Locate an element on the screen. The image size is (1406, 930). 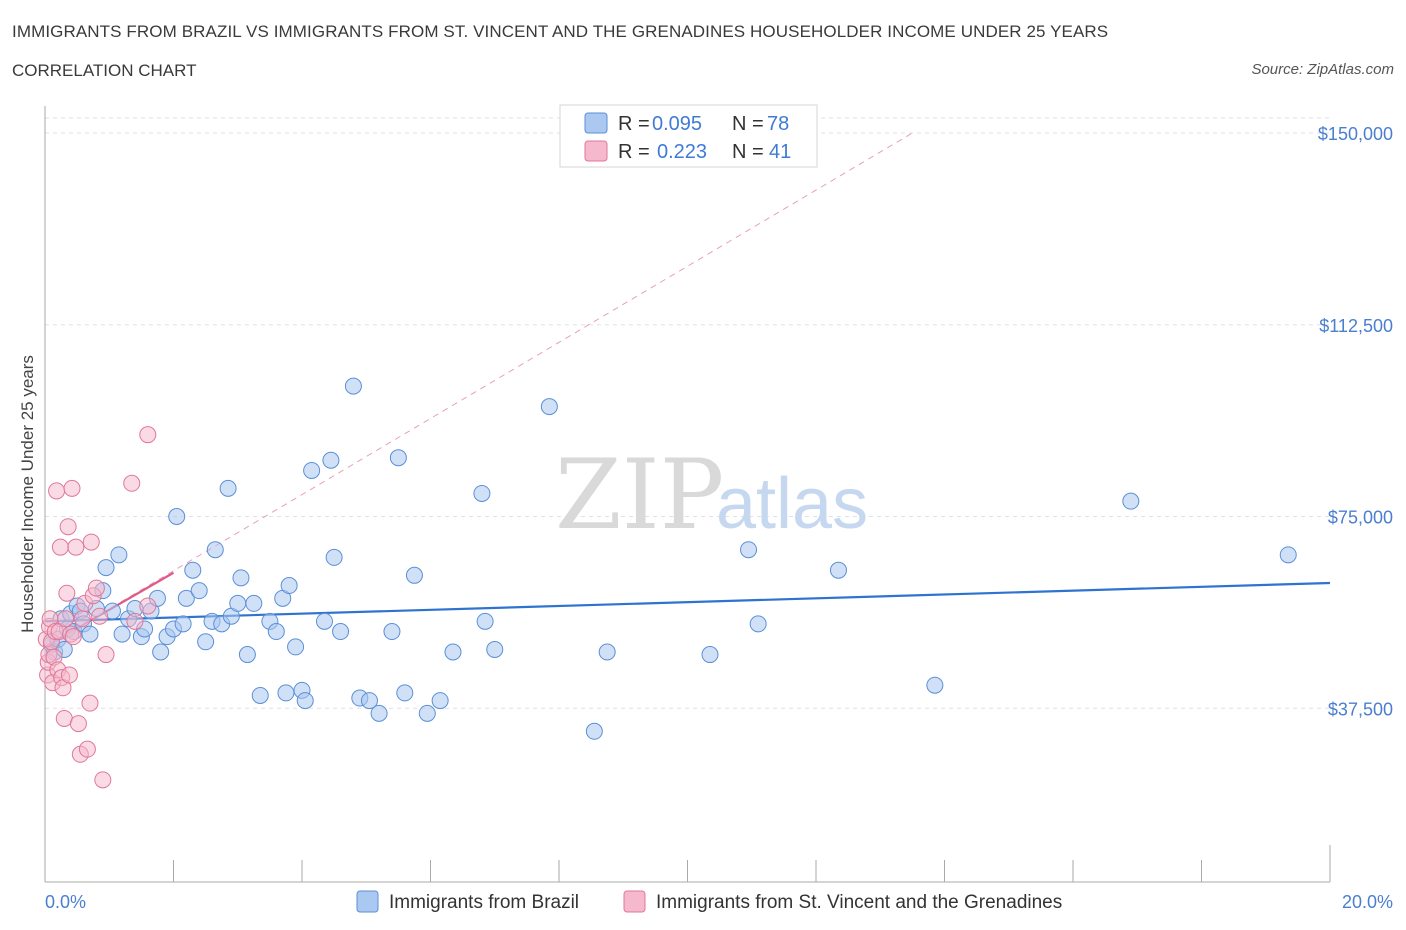
legend-box: R = 0.095 N = 78 R = 0.223 N = 41 is located at coordinates (688, 136).